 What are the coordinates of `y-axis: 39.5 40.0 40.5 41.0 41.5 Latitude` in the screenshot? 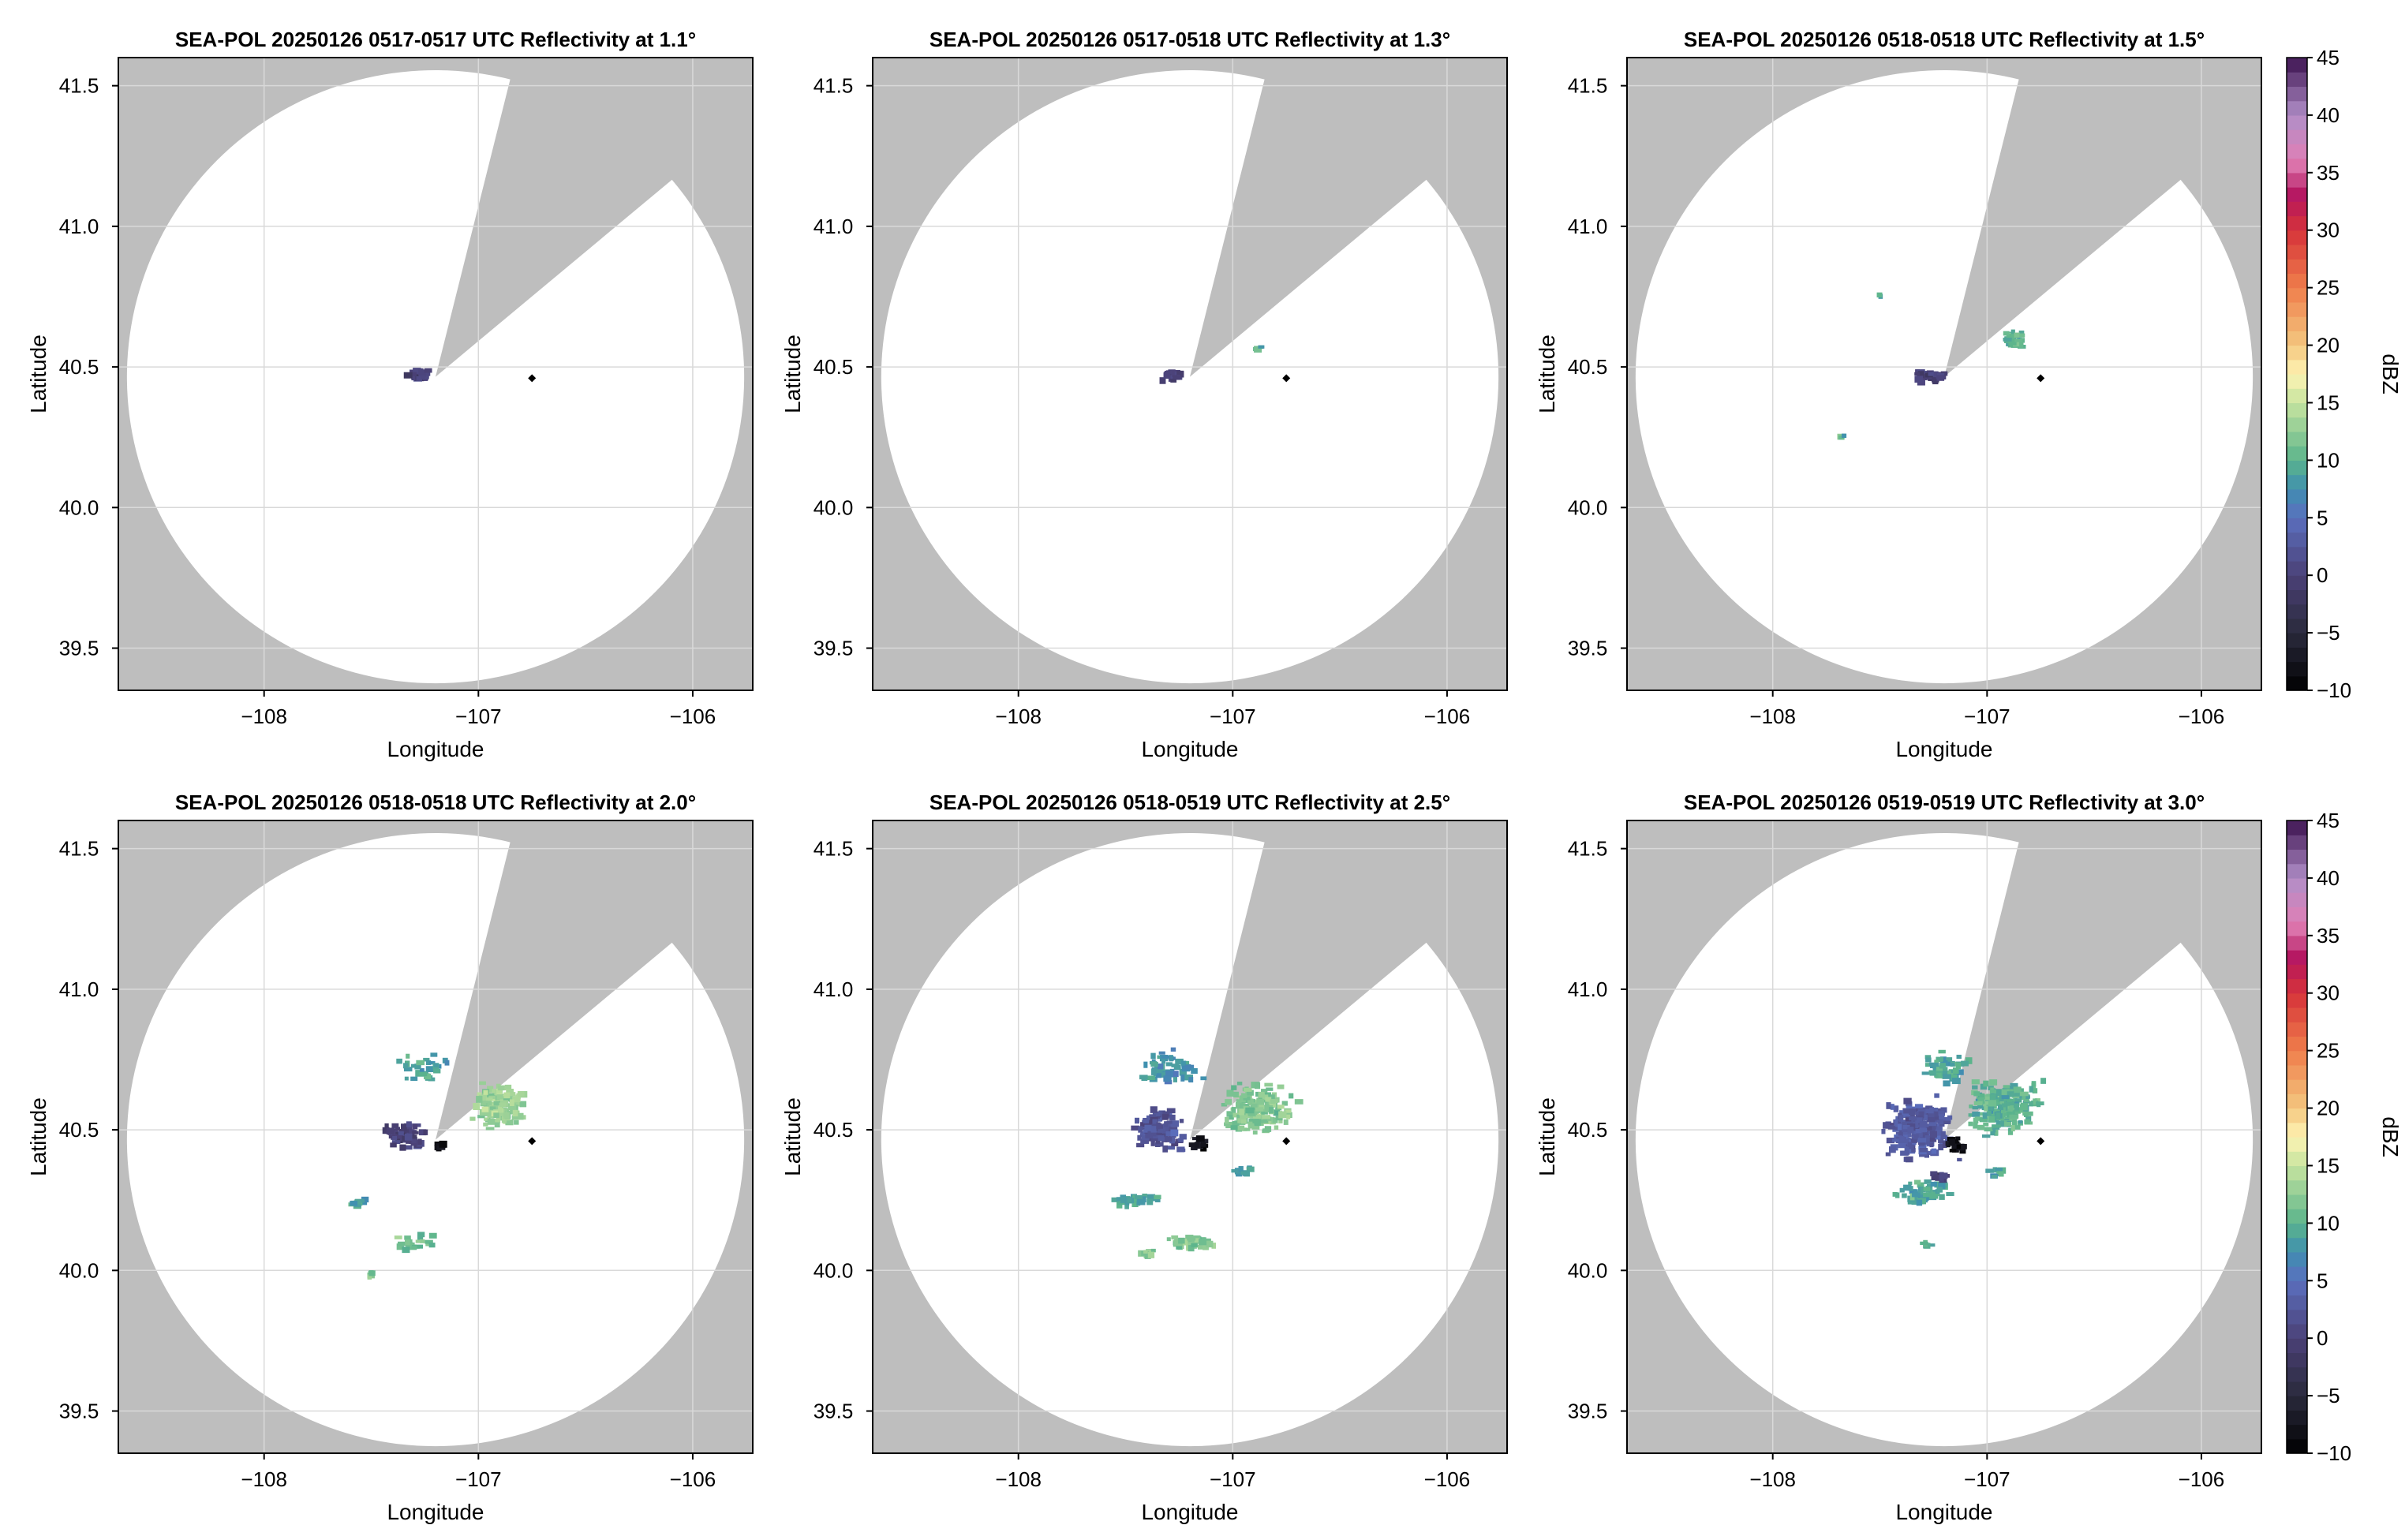 It's located at (1581, 1130).